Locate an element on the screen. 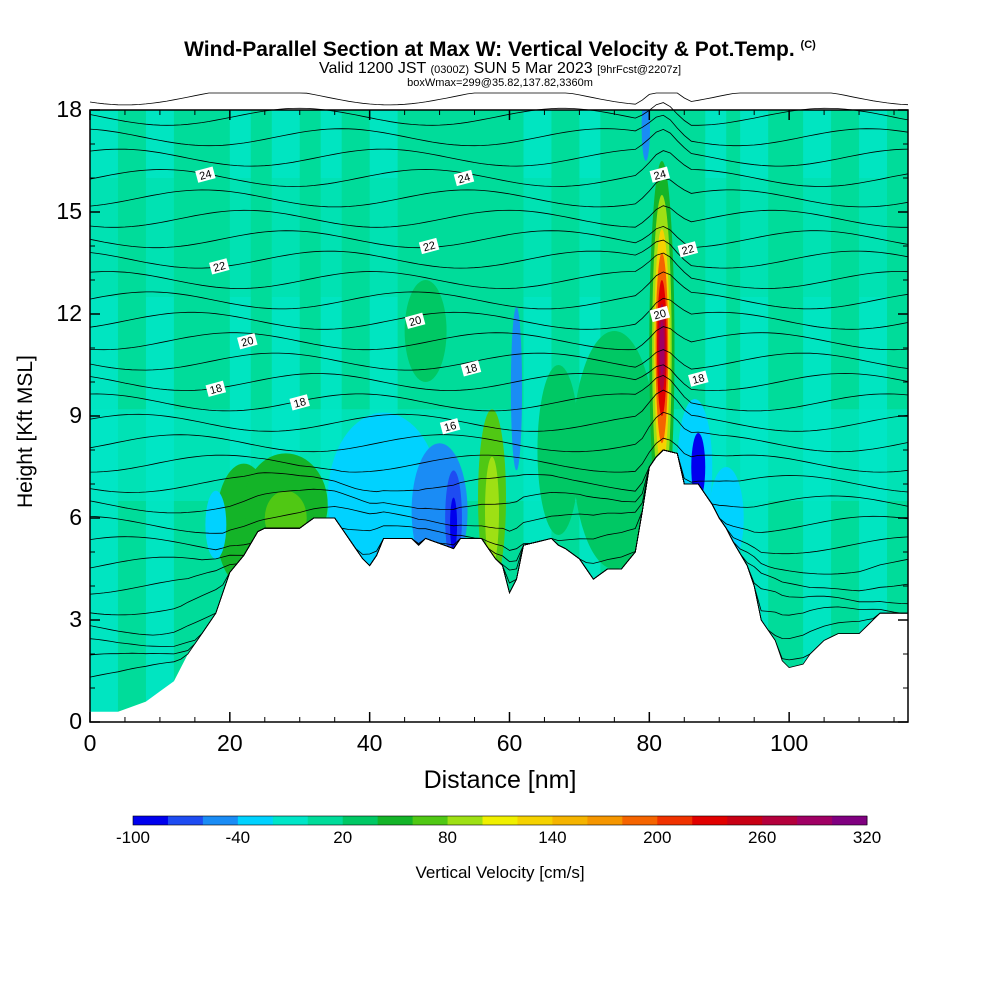  theta-contour-labels: 24 24 24 22 22 22 20 20 20 18 18 18 18 16 is located at coordinates (452, 300).